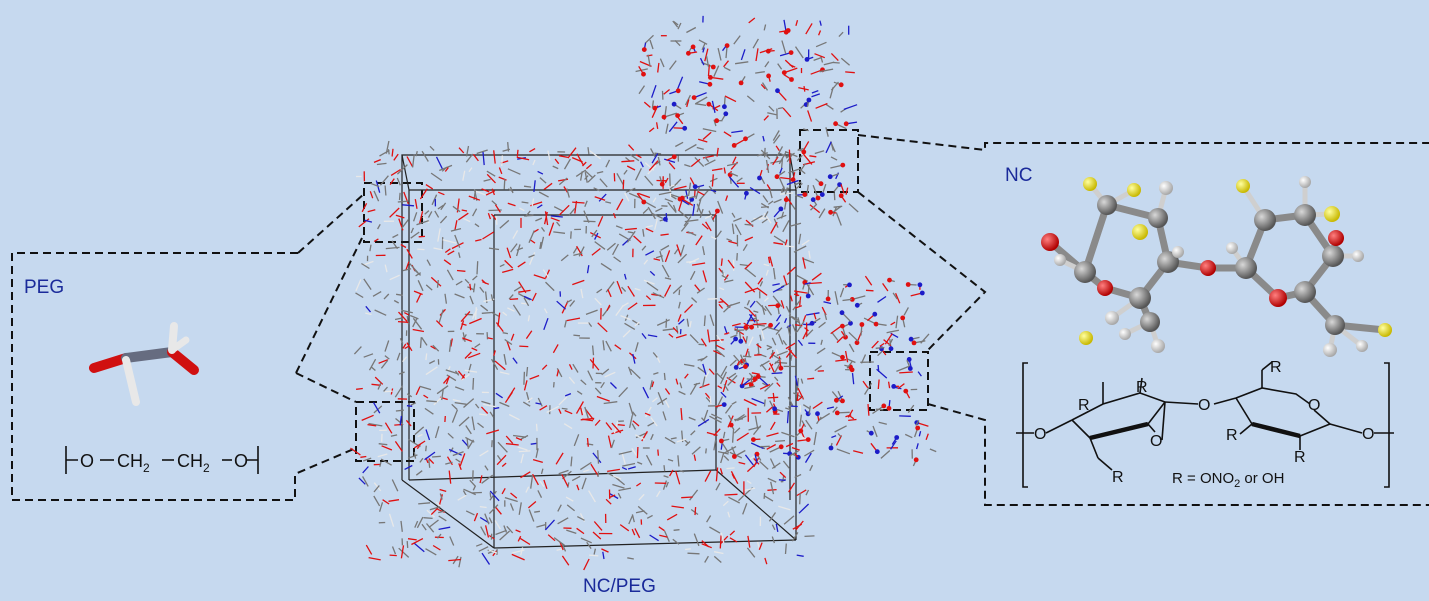 The image size is (1429, 601). I want to click on composite-label: NC/PEG, so click(619, 586).